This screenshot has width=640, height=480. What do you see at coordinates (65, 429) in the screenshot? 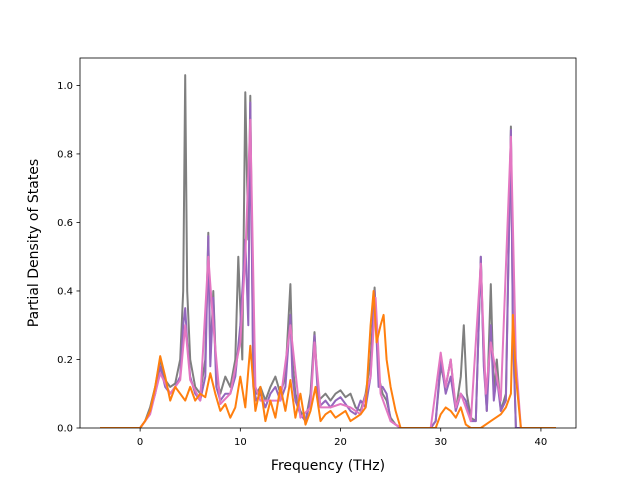
I see `y-tick-label: 0.0` at bounding box center [65, 429].